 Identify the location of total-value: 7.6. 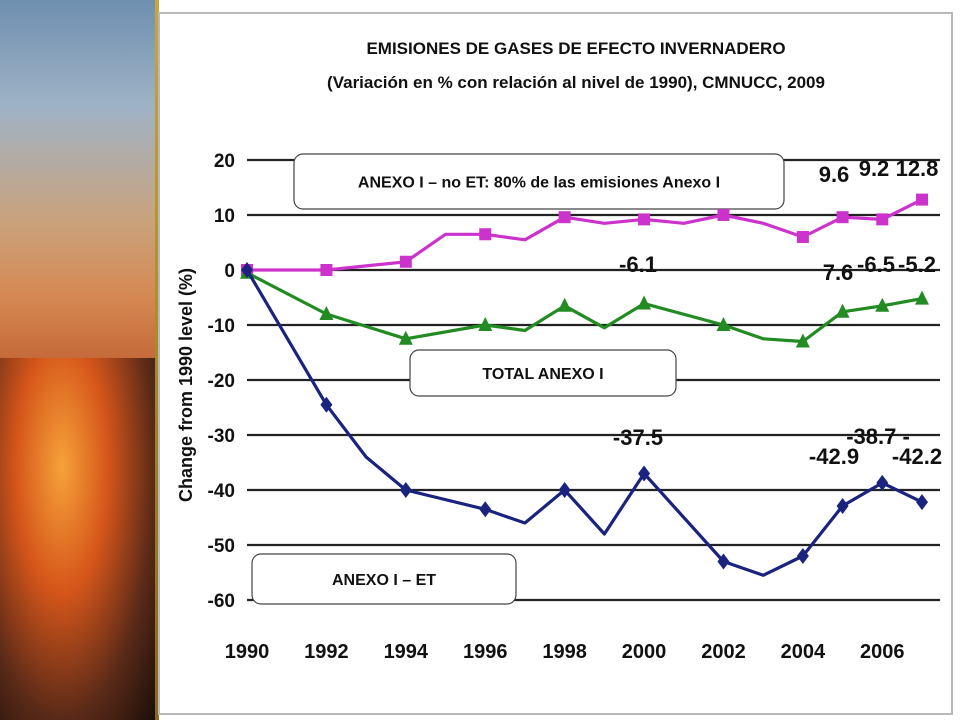
(838, 272).